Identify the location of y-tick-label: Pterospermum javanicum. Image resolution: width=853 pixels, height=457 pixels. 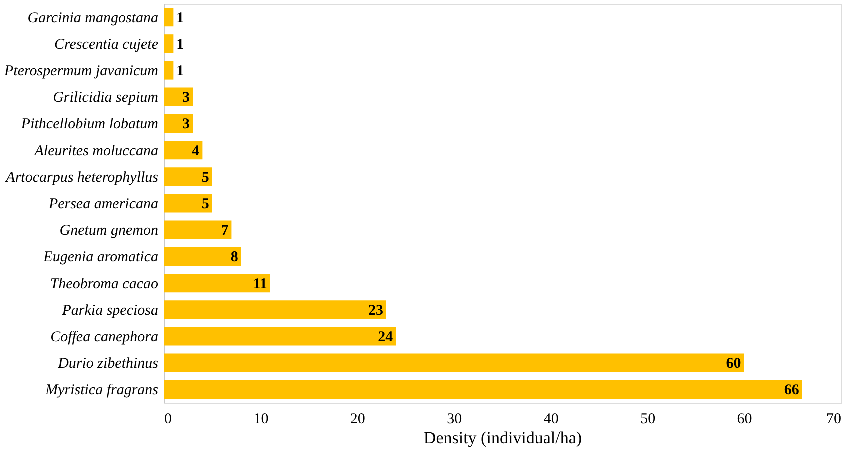
(81, 72).